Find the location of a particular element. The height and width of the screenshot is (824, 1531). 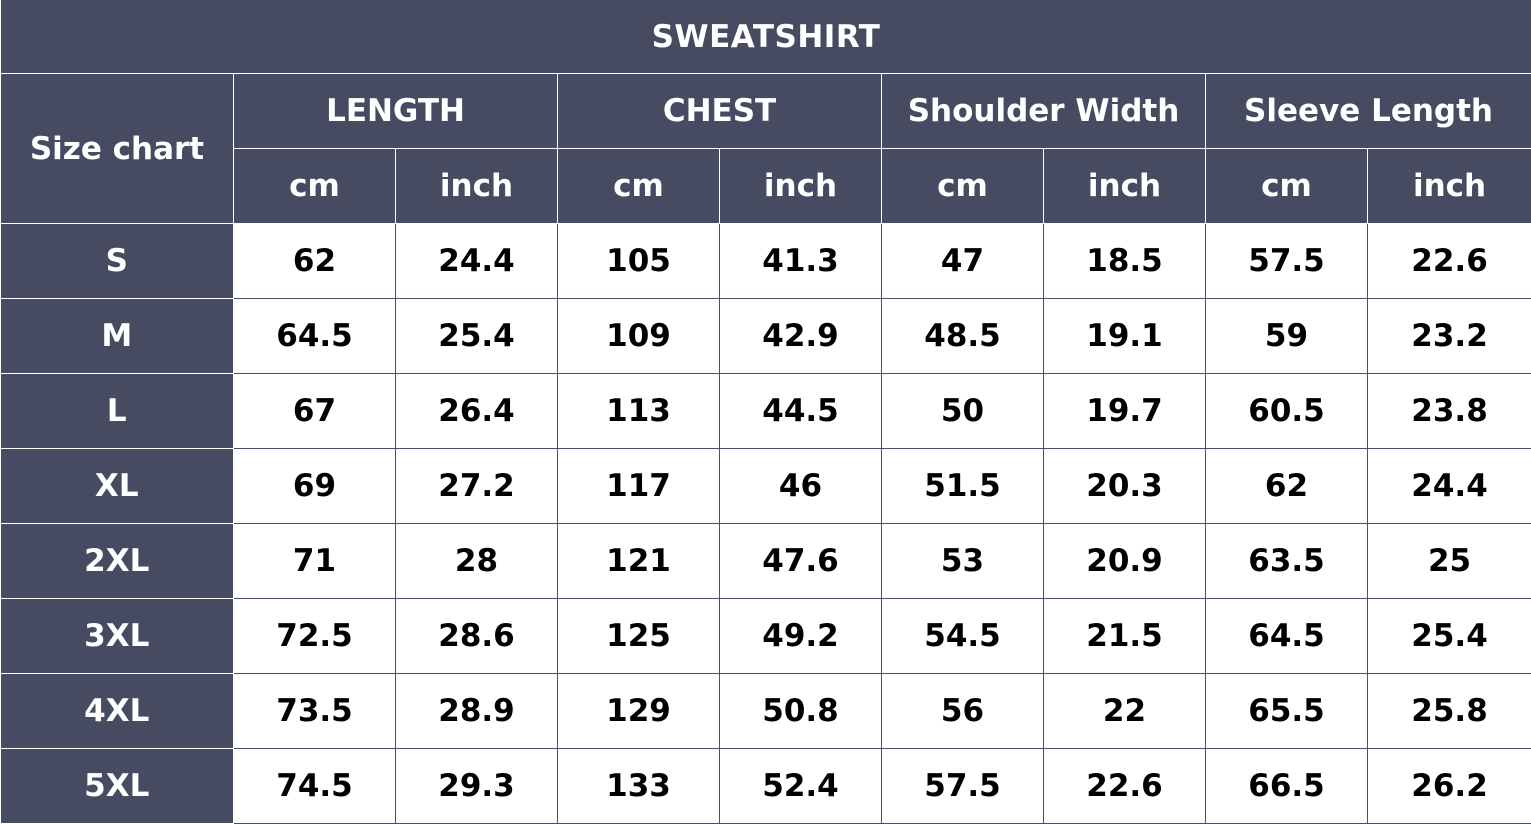

measurement-cell: 72.5 is located at coordinates (314, 636).